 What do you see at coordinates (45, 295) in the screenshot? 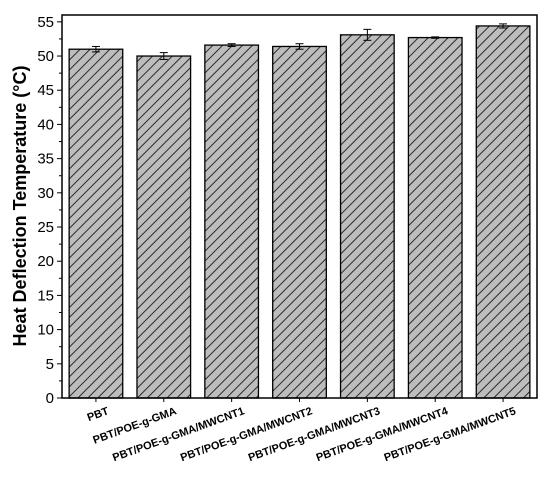
I see `y-tick-label-15: 15` at bounding box center [45, 295].